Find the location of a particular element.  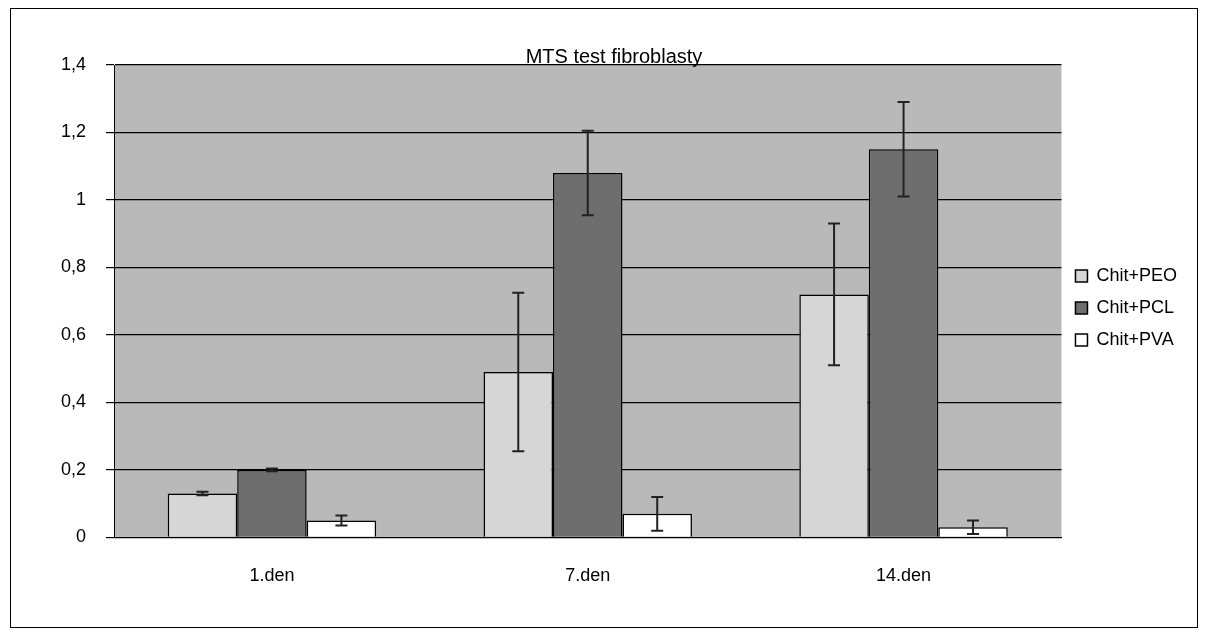

y-tick-label: 1 is located at coordinates (81, 198).